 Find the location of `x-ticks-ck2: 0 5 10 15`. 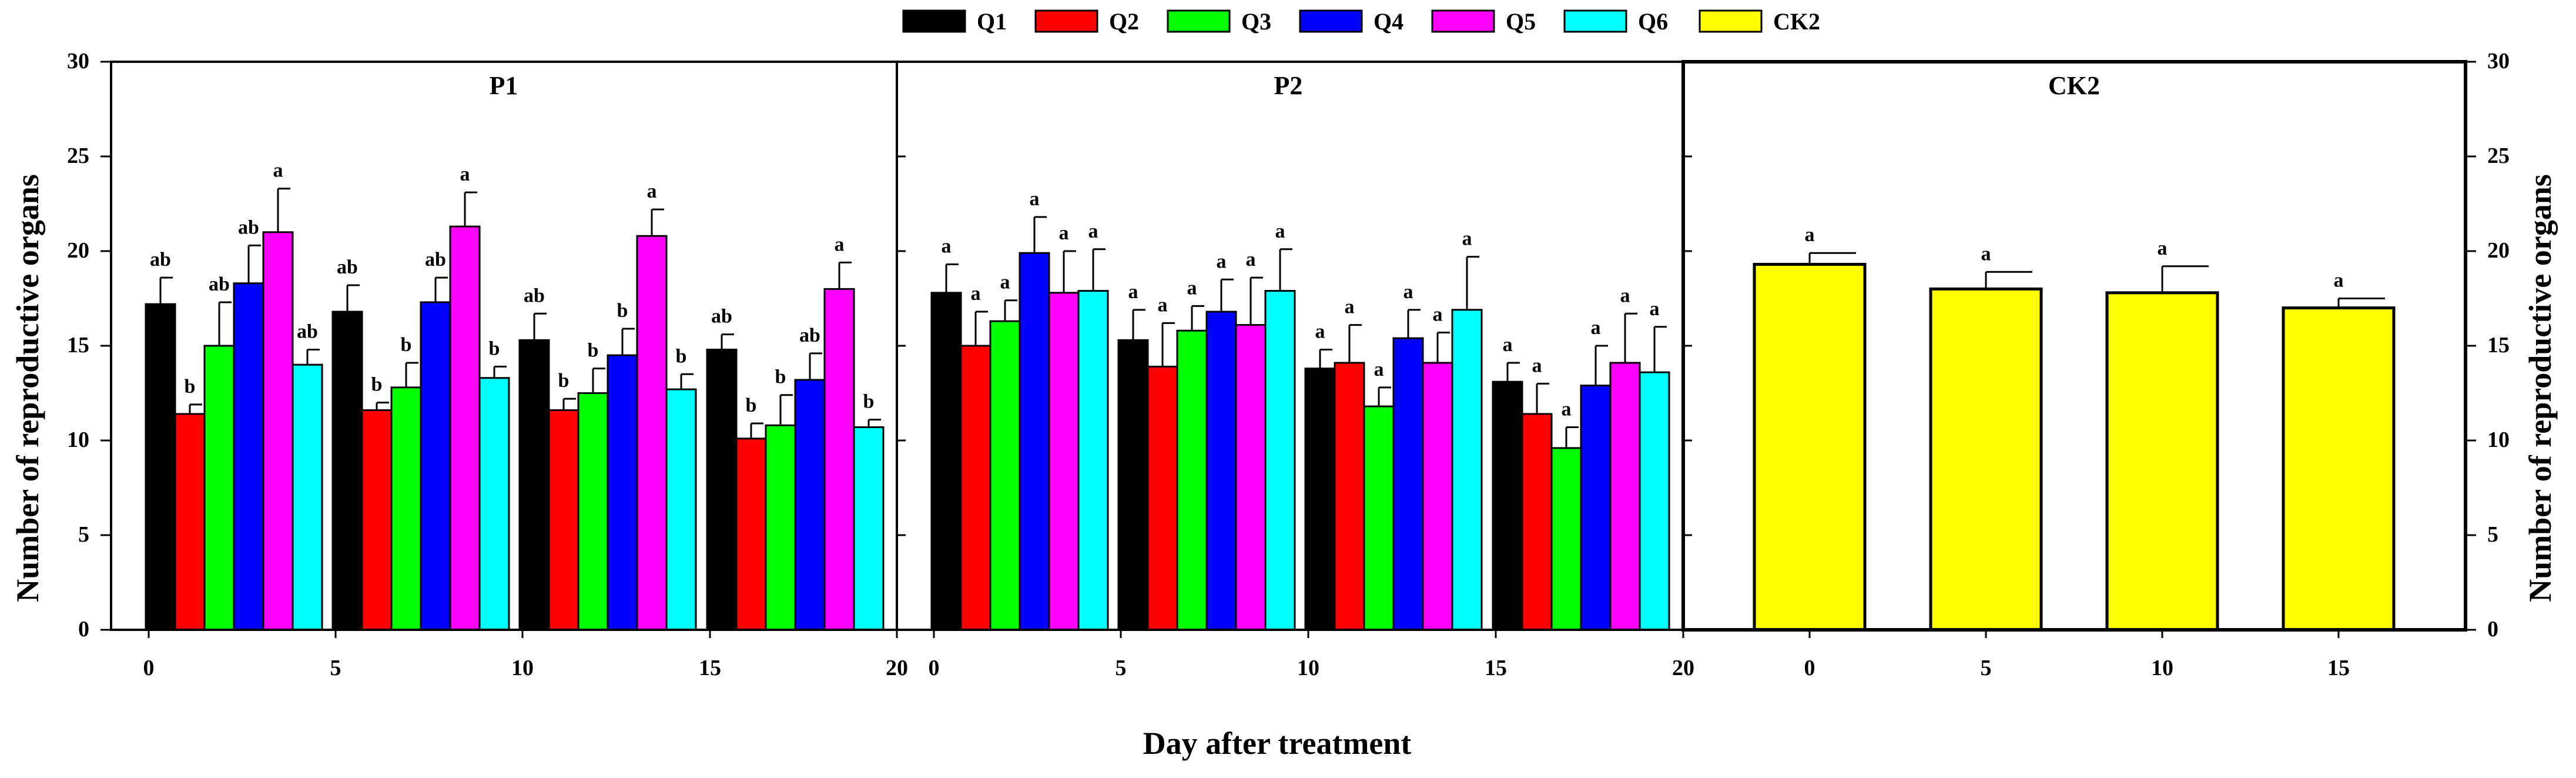

x-ticks-ck2: 0 5 10 15 is located at coordinates (2077, 668).